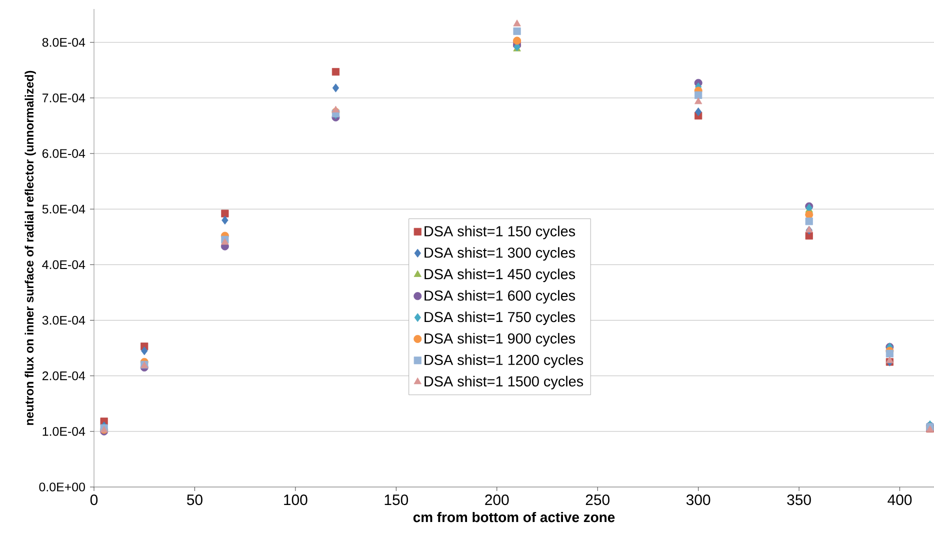 The height and width of the screenshot is (544, 934). What do you see at coordinates (504, 383) in the screenshot?
I see `legend-label: DSA shist=1 1500 cycles` at bounding box center [504, 383].